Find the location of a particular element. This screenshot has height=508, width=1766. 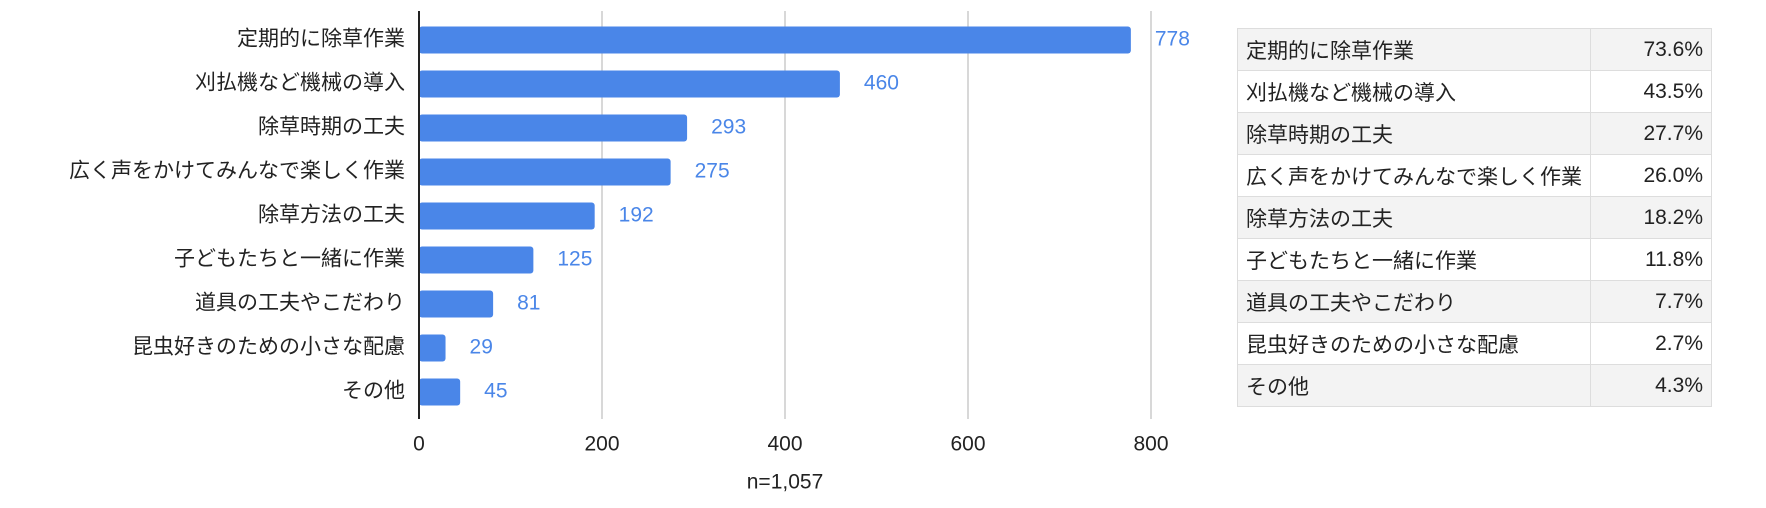

y-tick-label: 子どもたちと一緒に作業 is located at coordinates (289, 259).